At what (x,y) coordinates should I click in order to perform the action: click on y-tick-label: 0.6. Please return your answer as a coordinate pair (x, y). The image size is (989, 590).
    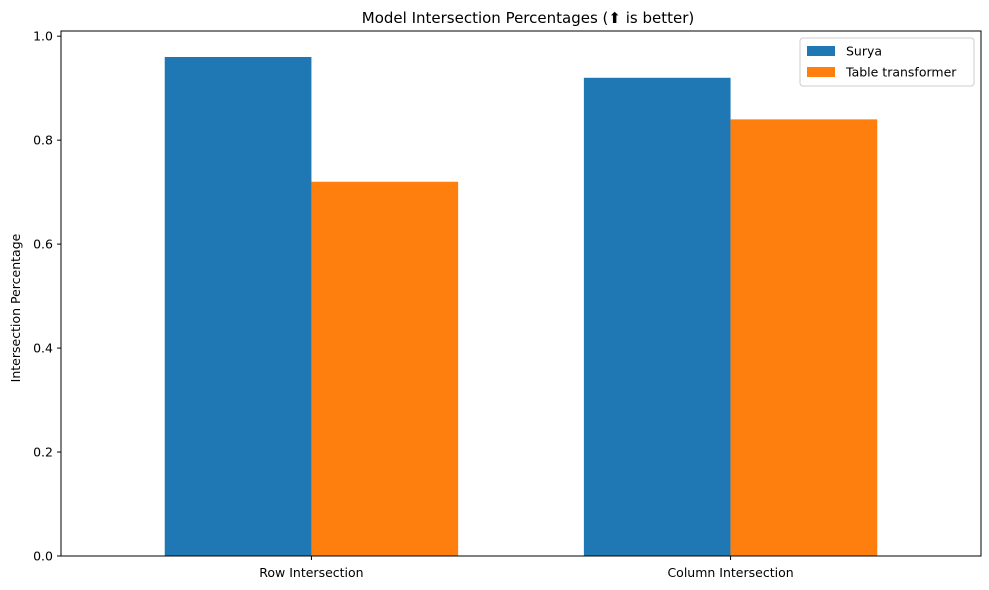
    Looking at the image, I should click on (43, 244).